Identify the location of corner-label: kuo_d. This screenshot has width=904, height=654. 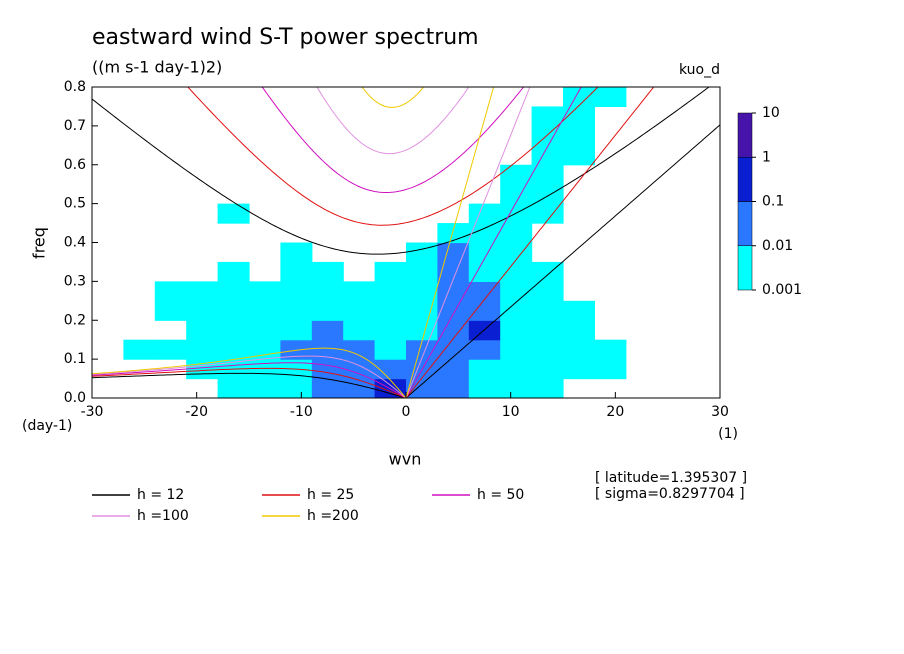
(699, 70).